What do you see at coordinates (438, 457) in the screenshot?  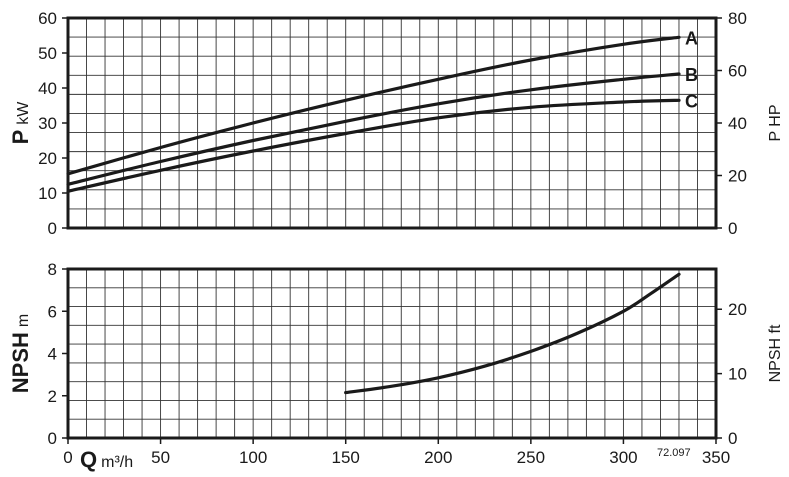 I see `xtick-label: 200` at bounding box center [438, 457].